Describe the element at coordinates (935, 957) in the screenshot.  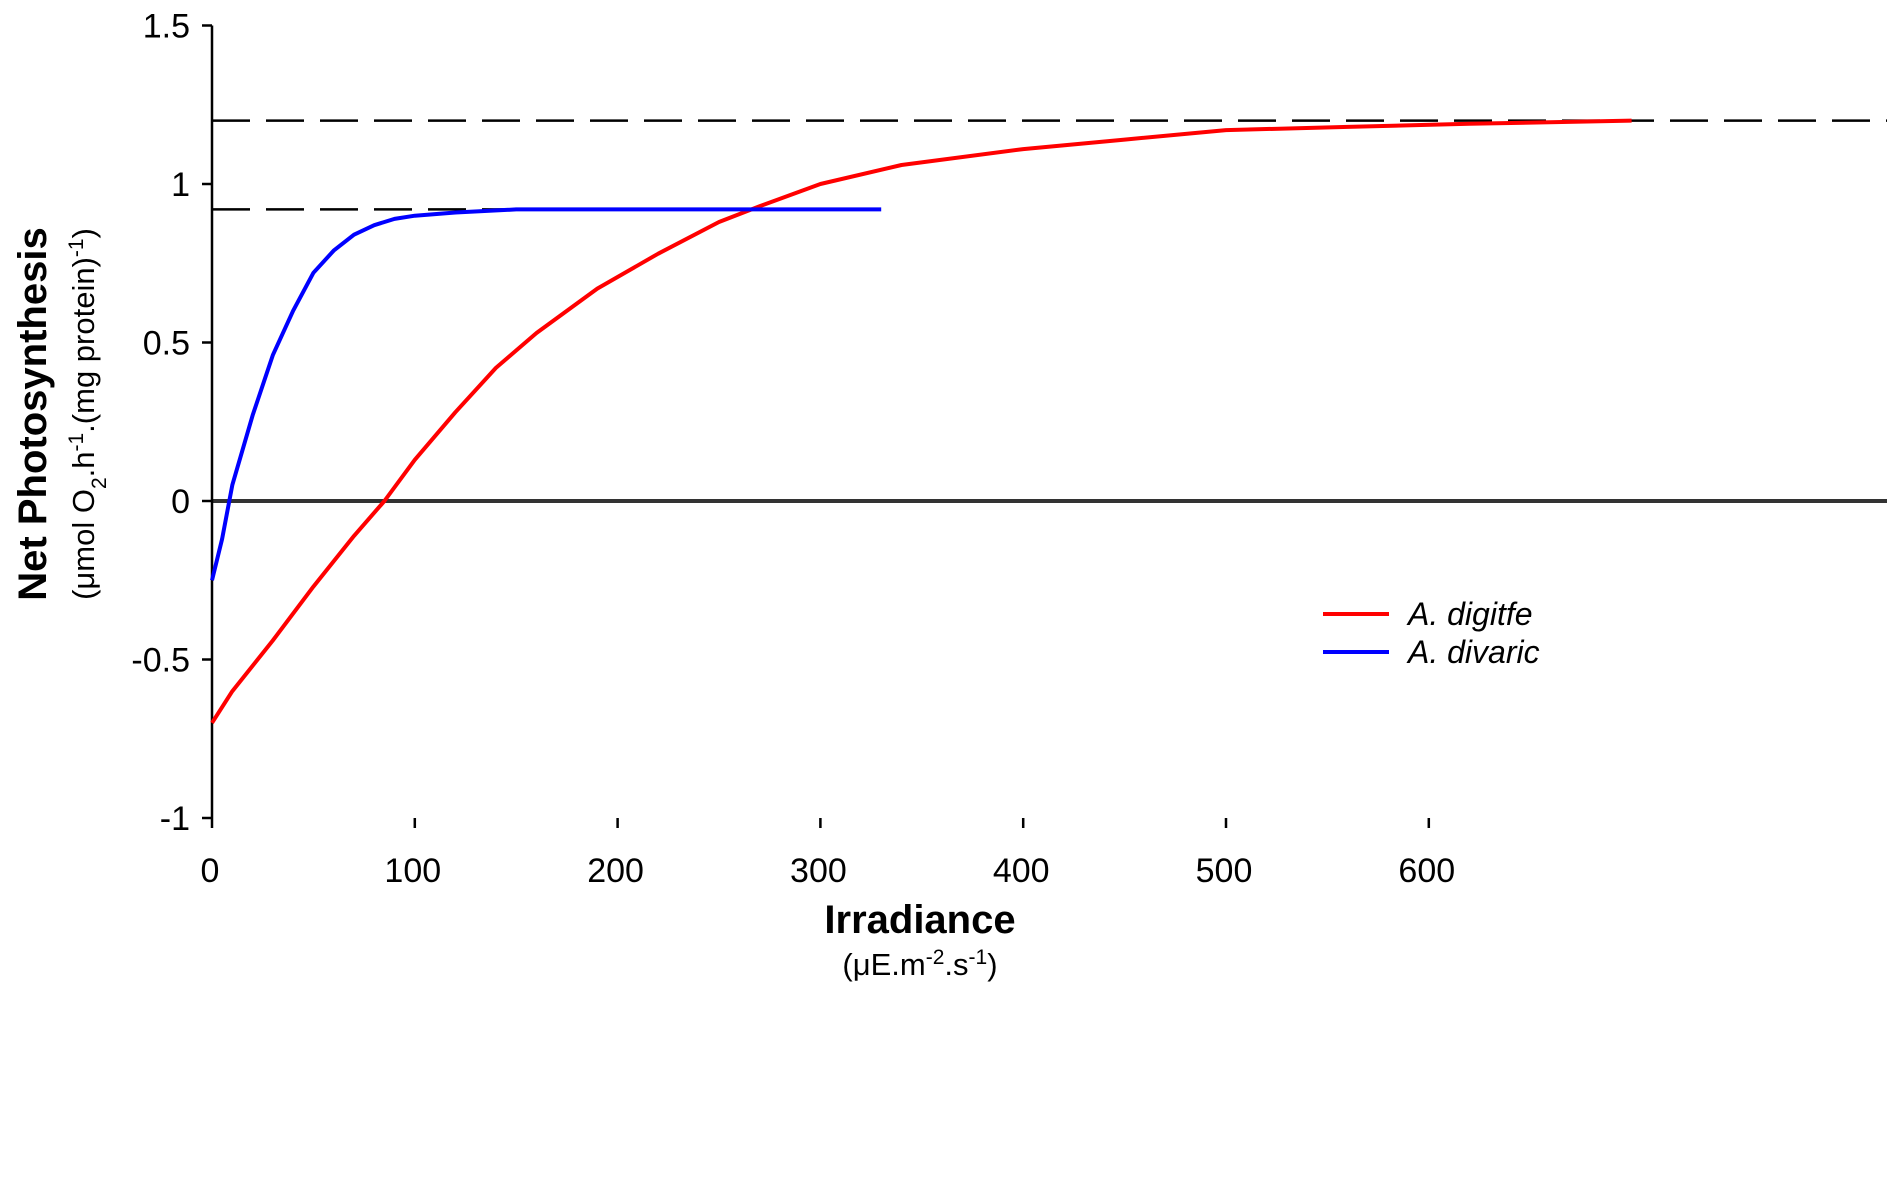
I see `unit-part: -2` at that location.